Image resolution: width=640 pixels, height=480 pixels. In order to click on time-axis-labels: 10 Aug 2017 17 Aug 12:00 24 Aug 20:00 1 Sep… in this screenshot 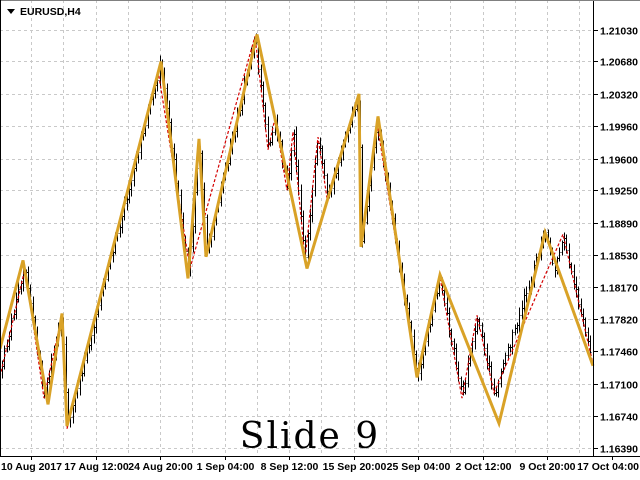, I will do `click(320, 467)`.